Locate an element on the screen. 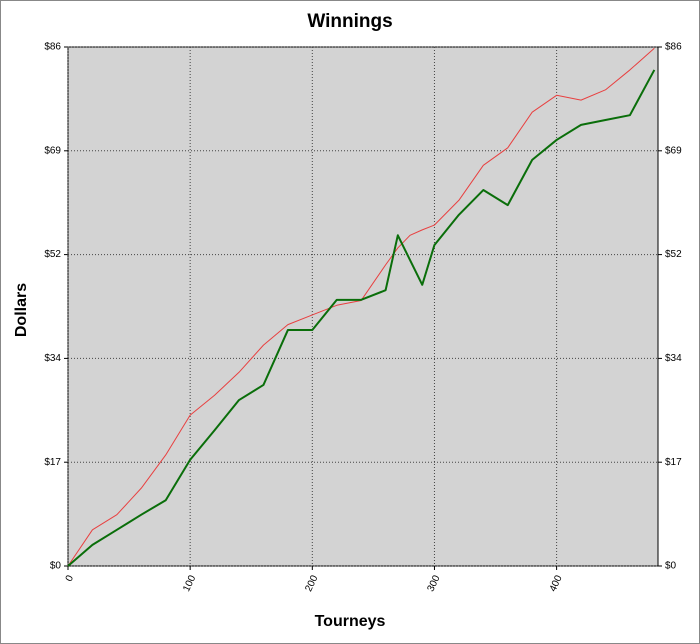 The image size is (700, 644). y-tick-label: $69 is located at coordinates (52, 150).